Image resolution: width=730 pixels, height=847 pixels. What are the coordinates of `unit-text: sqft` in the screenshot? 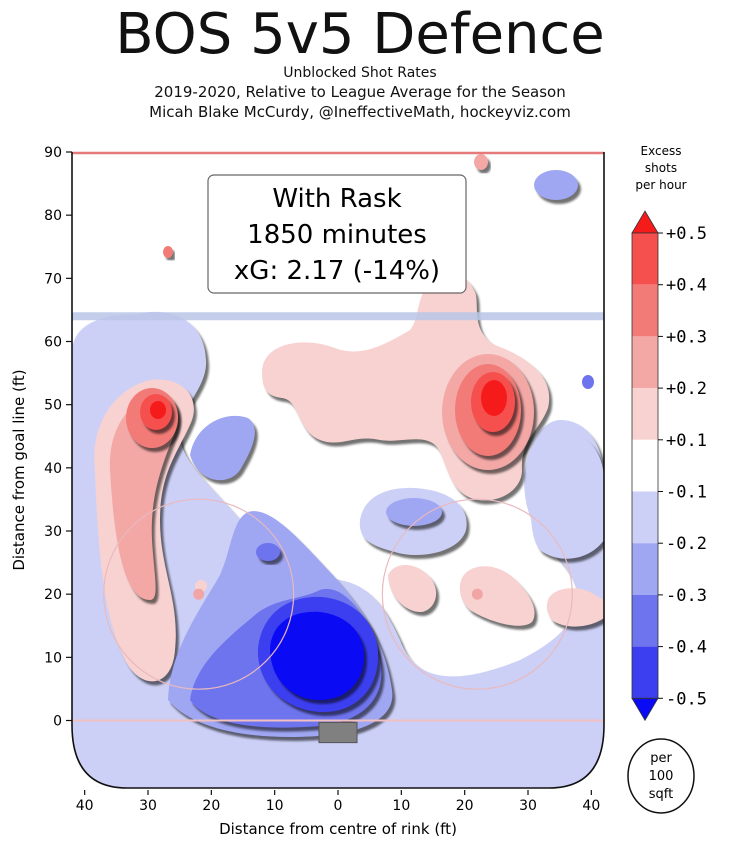 It's located at (661, 794).